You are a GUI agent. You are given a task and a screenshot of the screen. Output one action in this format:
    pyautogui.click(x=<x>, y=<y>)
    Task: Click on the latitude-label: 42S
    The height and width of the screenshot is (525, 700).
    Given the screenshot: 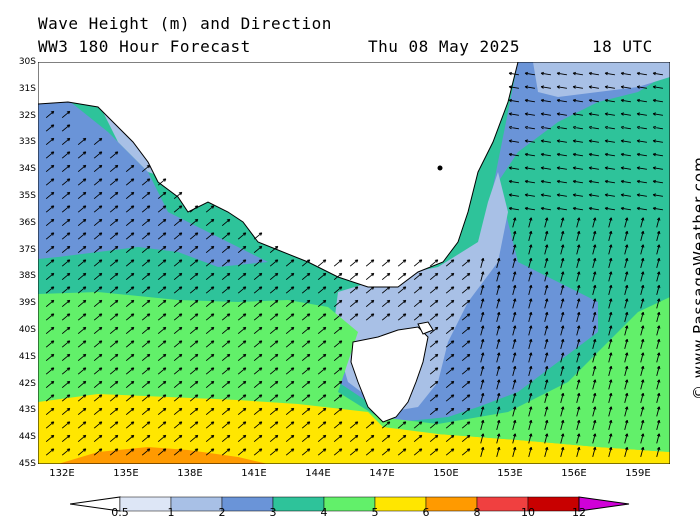 What is the action you would take?
    pyautogui.click(x=27, y=383)
    